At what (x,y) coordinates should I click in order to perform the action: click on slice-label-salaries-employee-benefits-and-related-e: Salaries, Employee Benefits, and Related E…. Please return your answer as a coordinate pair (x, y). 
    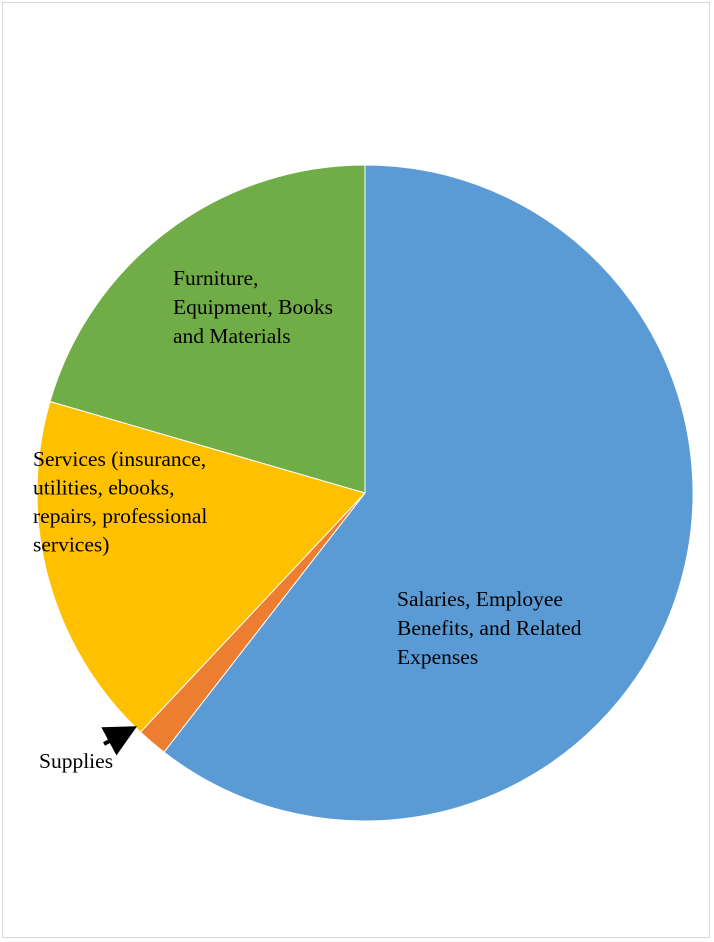
    Looking at the image, I should click on (489, 628).